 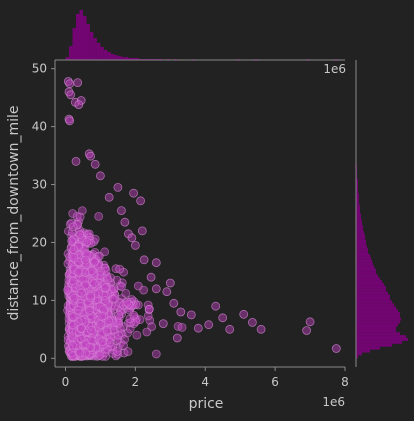 What do you see at coordinates (43, 358) in the screenshot?
I see `y-tick-label: 0` at bounding box center [43, 358].